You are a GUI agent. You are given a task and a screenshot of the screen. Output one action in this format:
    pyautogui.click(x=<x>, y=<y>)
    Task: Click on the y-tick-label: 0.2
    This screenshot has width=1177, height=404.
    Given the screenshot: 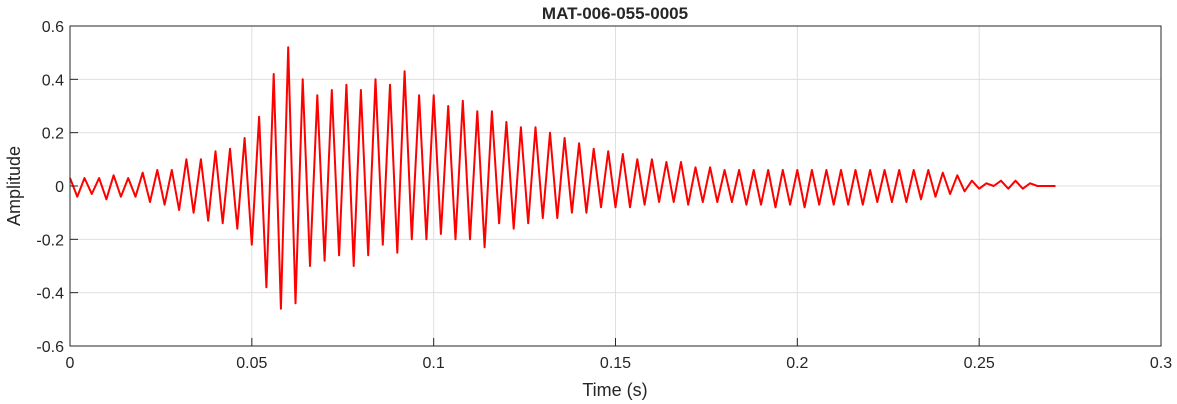 What is the action you would take?
    pyautogui.click(x=53, y=134)
    